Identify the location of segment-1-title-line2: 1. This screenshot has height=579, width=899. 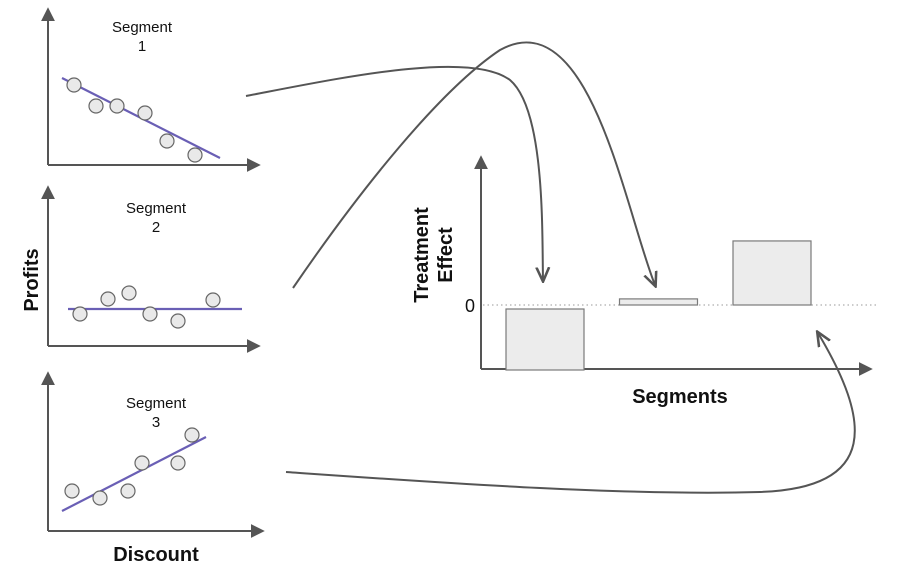
(142, 46).